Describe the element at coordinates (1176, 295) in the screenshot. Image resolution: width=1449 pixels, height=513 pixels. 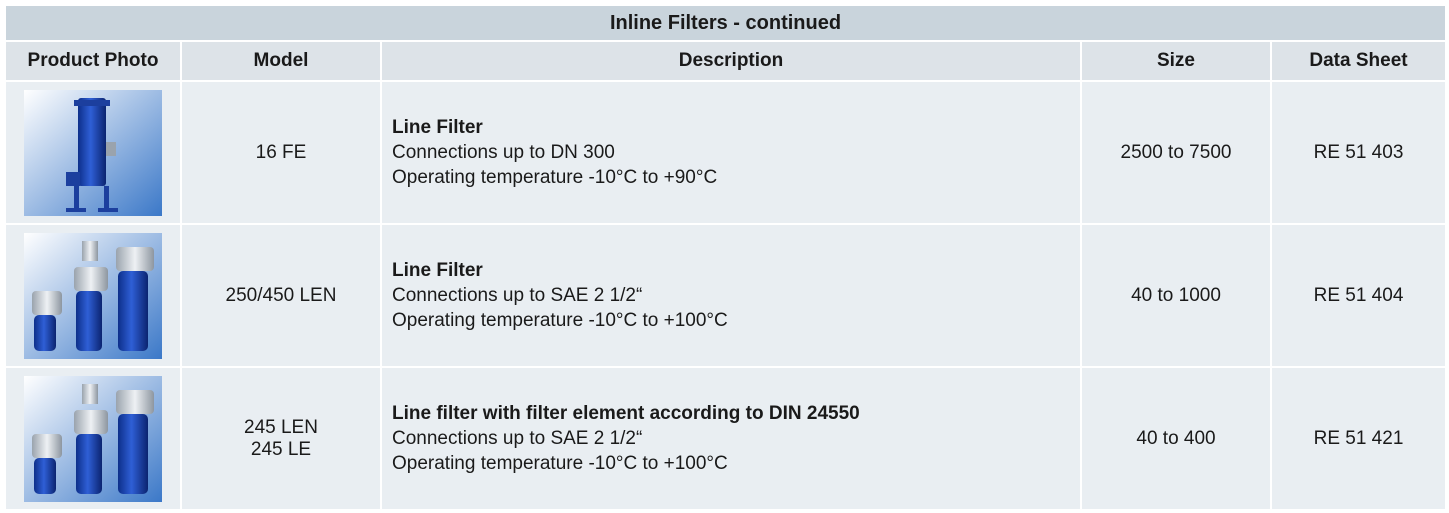
I see `size: 40 to 1000` at that location.